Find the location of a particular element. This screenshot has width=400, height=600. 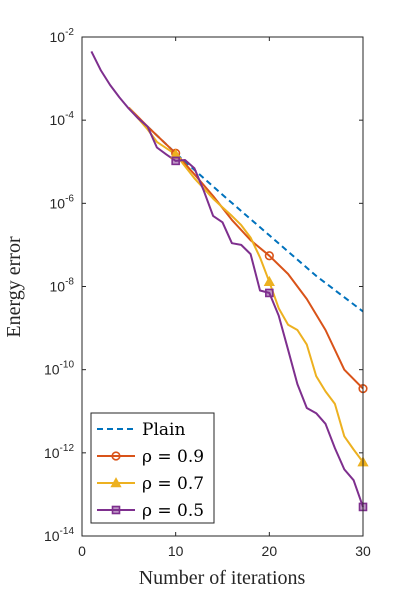

x-axis-title: Number of iterations is located at coordinates (222, 578).